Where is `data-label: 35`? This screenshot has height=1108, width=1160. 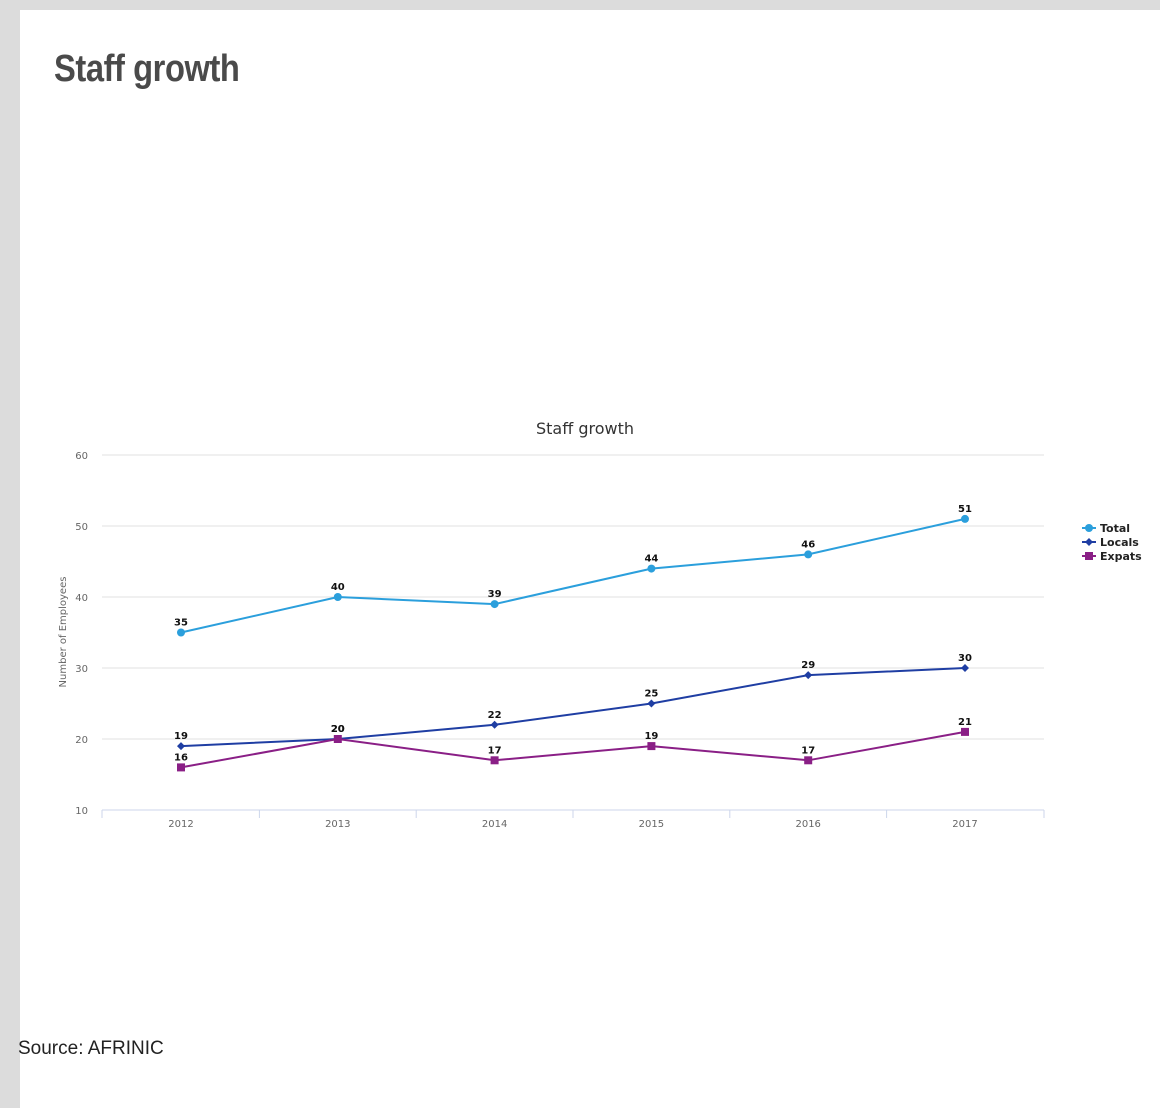 data-label: 35 is located at coordinates (181, 623).